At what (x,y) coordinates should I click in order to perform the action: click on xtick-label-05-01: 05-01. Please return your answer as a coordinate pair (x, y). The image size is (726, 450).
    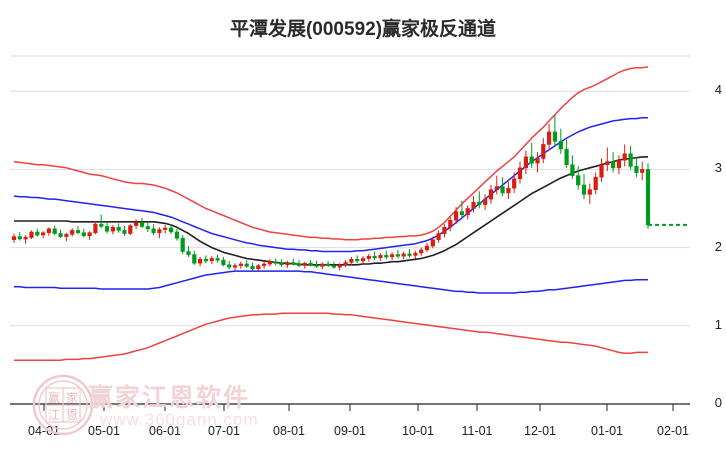
    Looking at the image, I should click on (104, 431).